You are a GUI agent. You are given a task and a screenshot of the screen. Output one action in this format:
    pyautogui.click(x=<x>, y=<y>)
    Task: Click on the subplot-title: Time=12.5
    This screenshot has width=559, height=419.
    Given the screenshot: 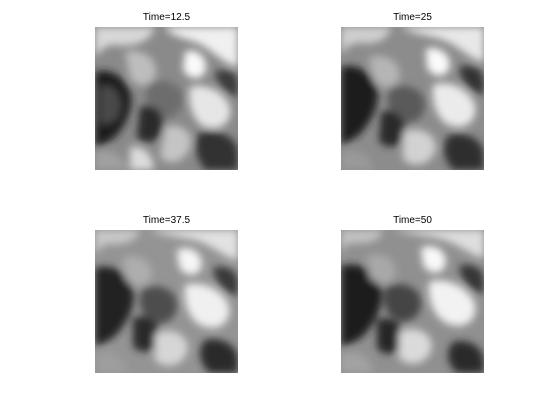 What is the action you would take?
    pyautogui.click(x=166, y=18)
    